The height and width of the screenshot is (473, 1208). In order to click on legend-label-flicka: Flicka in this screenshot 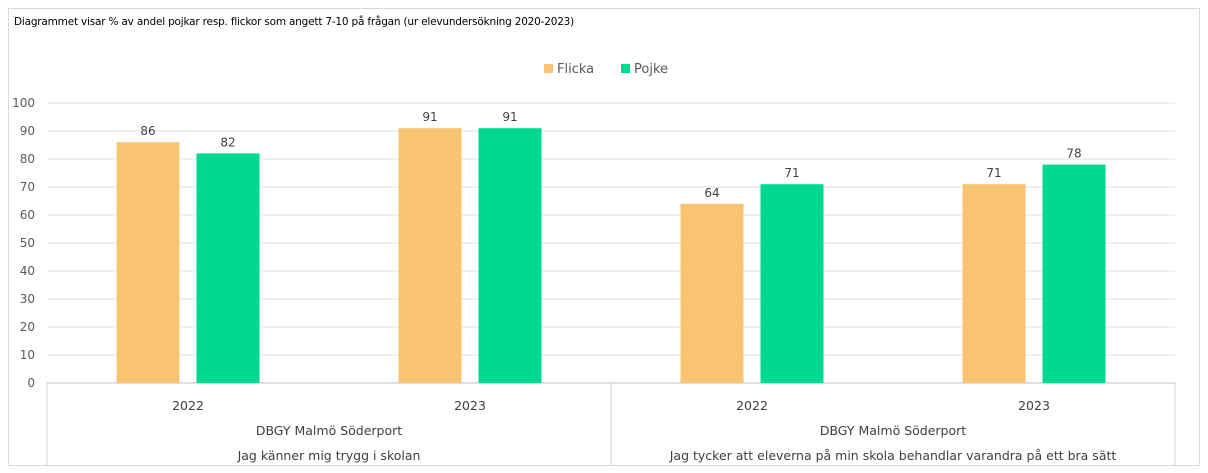, I will do `click(575, 69)`.